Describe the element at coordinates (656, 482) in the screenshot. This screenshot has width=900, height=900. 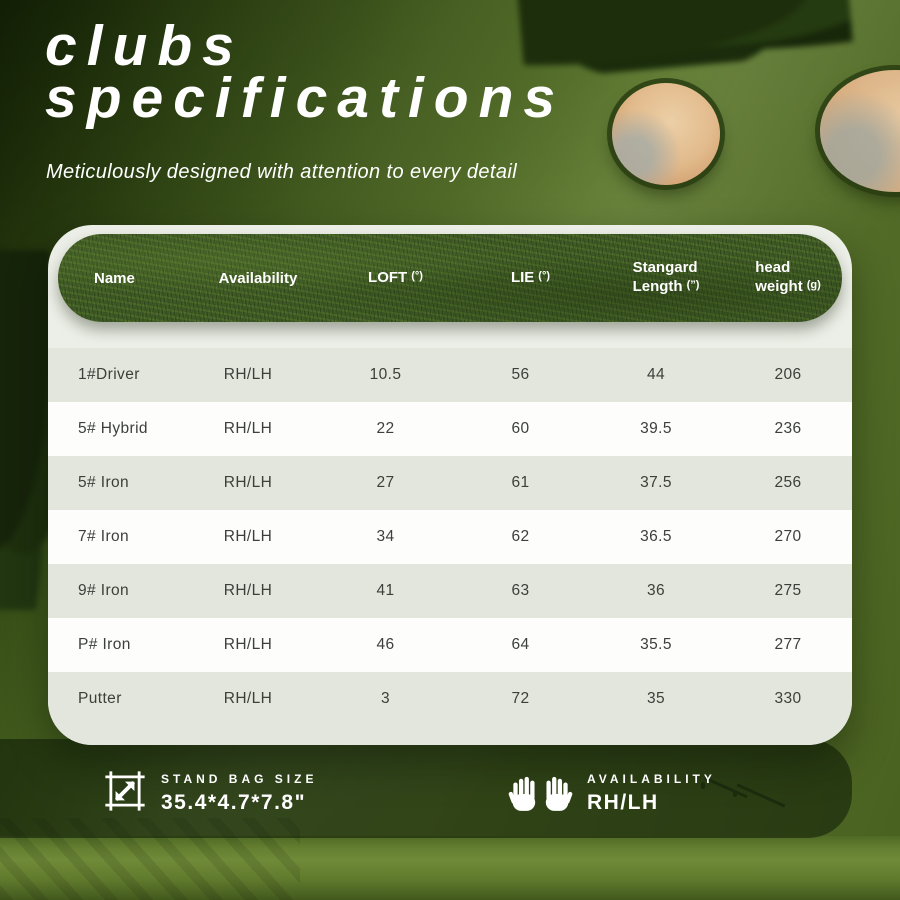
I see `cell-length: 37.5` at that location.